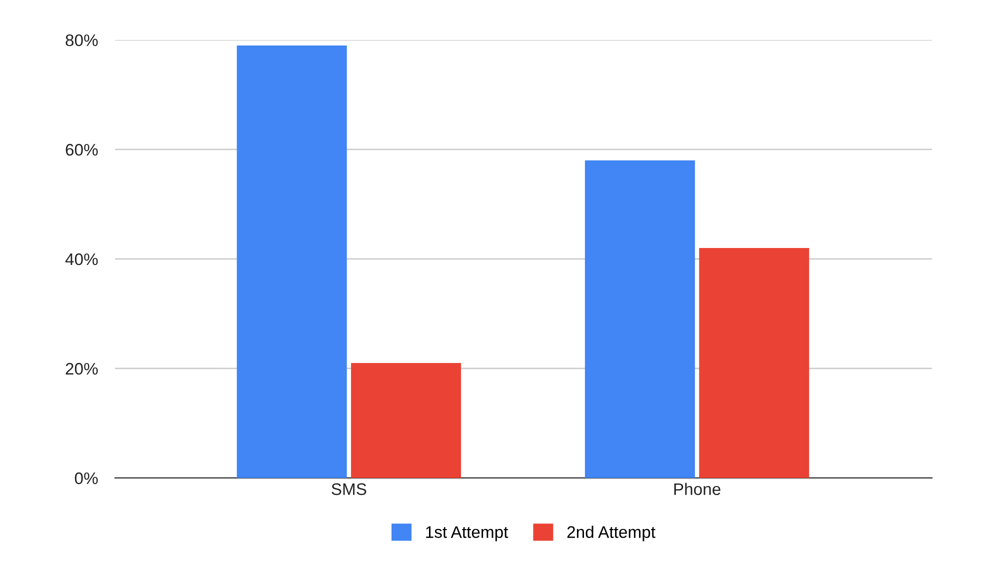 Image resolution: width=1000 pixels, height=563 pixels. I want to click on x-tick-label: Phone, so click(697, 489).